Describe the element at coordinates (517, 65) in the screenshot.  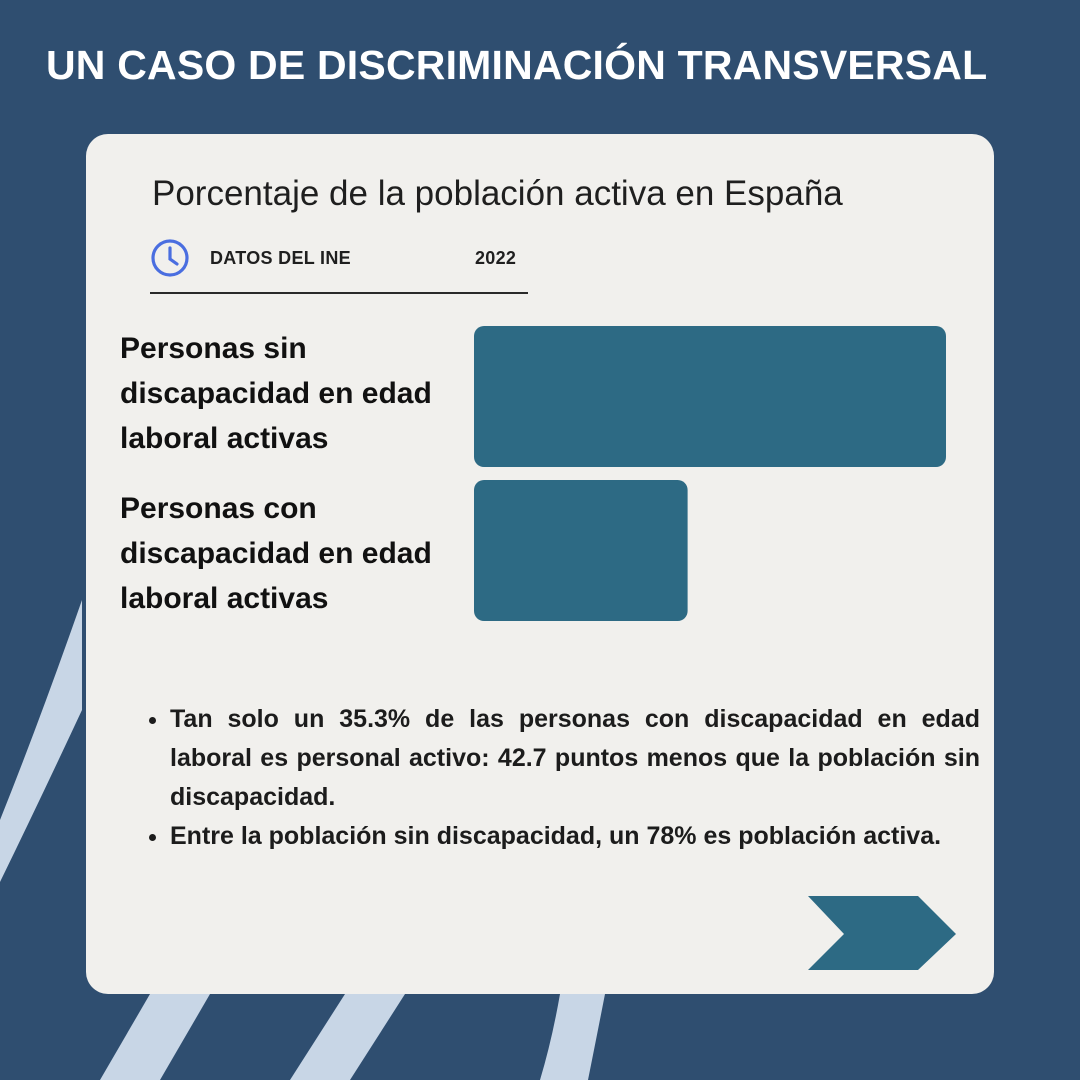
I see `page-title: UN CASO DE DISCRIMINACIÓN TRANSVERSAL` at that location.